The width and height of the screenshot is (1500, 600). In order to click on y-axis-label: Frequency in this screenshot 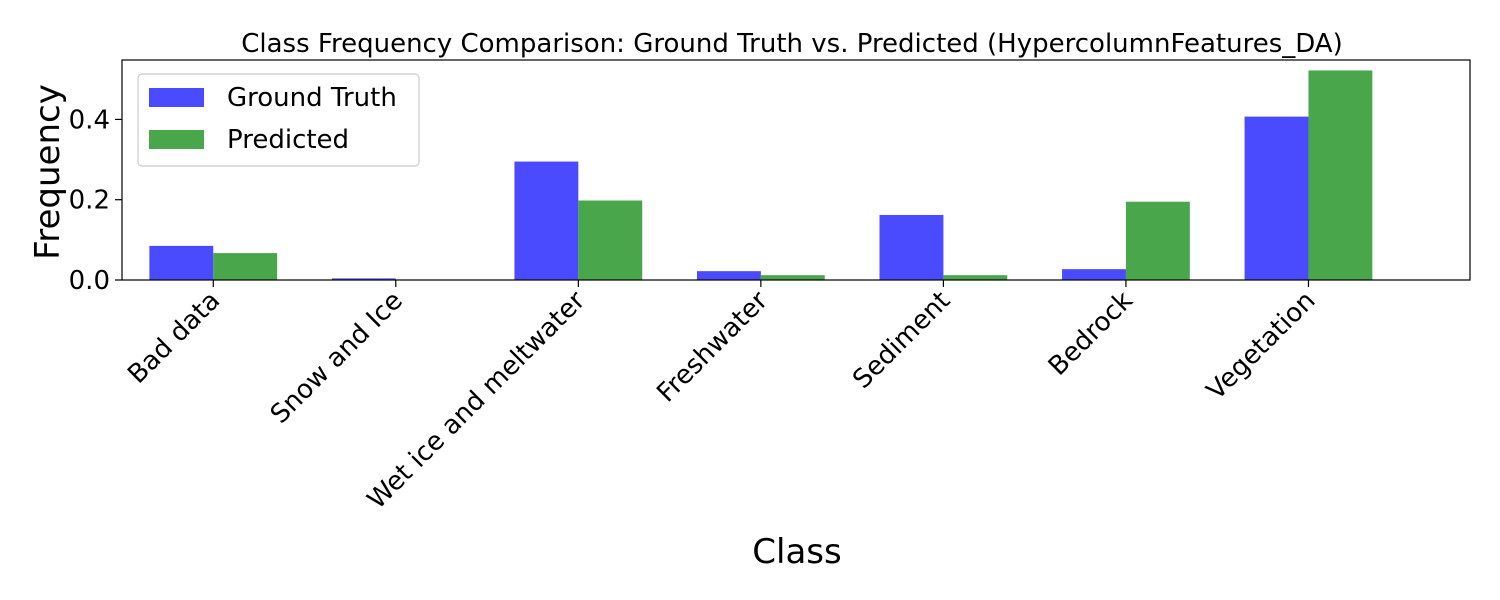, I will do `click(48, 172)`.